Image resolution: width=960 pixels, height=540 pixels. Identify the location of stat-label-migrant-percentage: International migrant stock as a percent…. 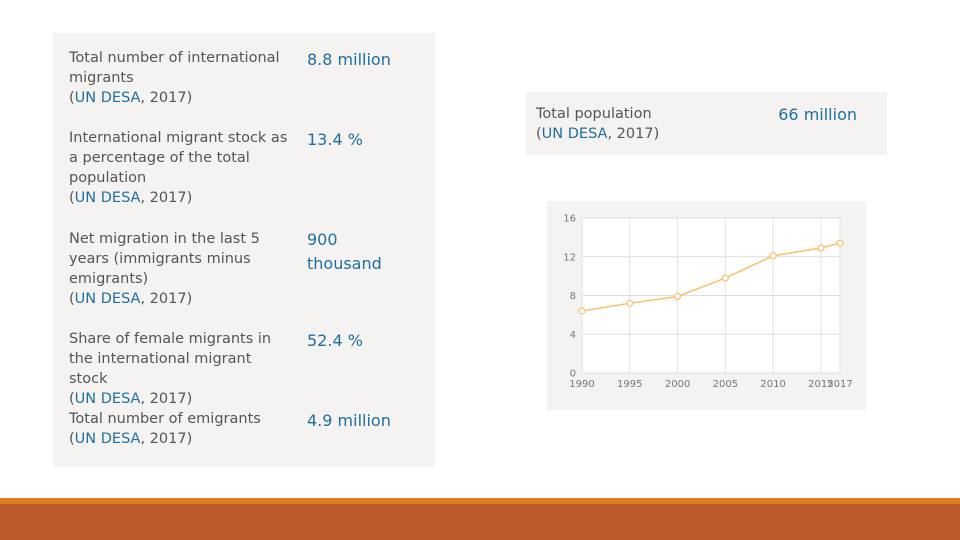
(178, 168).